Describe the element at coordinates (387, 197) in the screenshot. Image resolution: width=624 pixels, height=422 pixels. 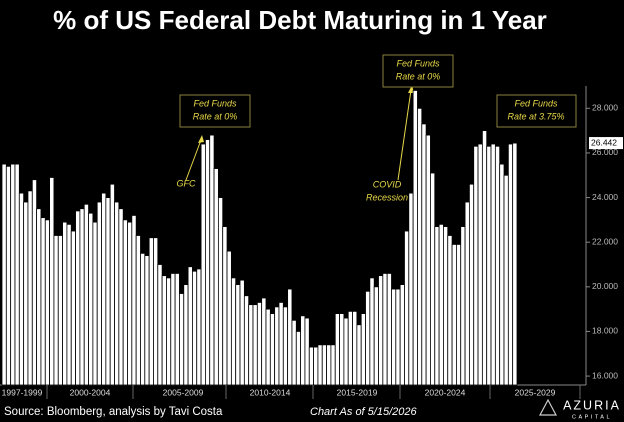
I see `annotation: Recession` at that location.